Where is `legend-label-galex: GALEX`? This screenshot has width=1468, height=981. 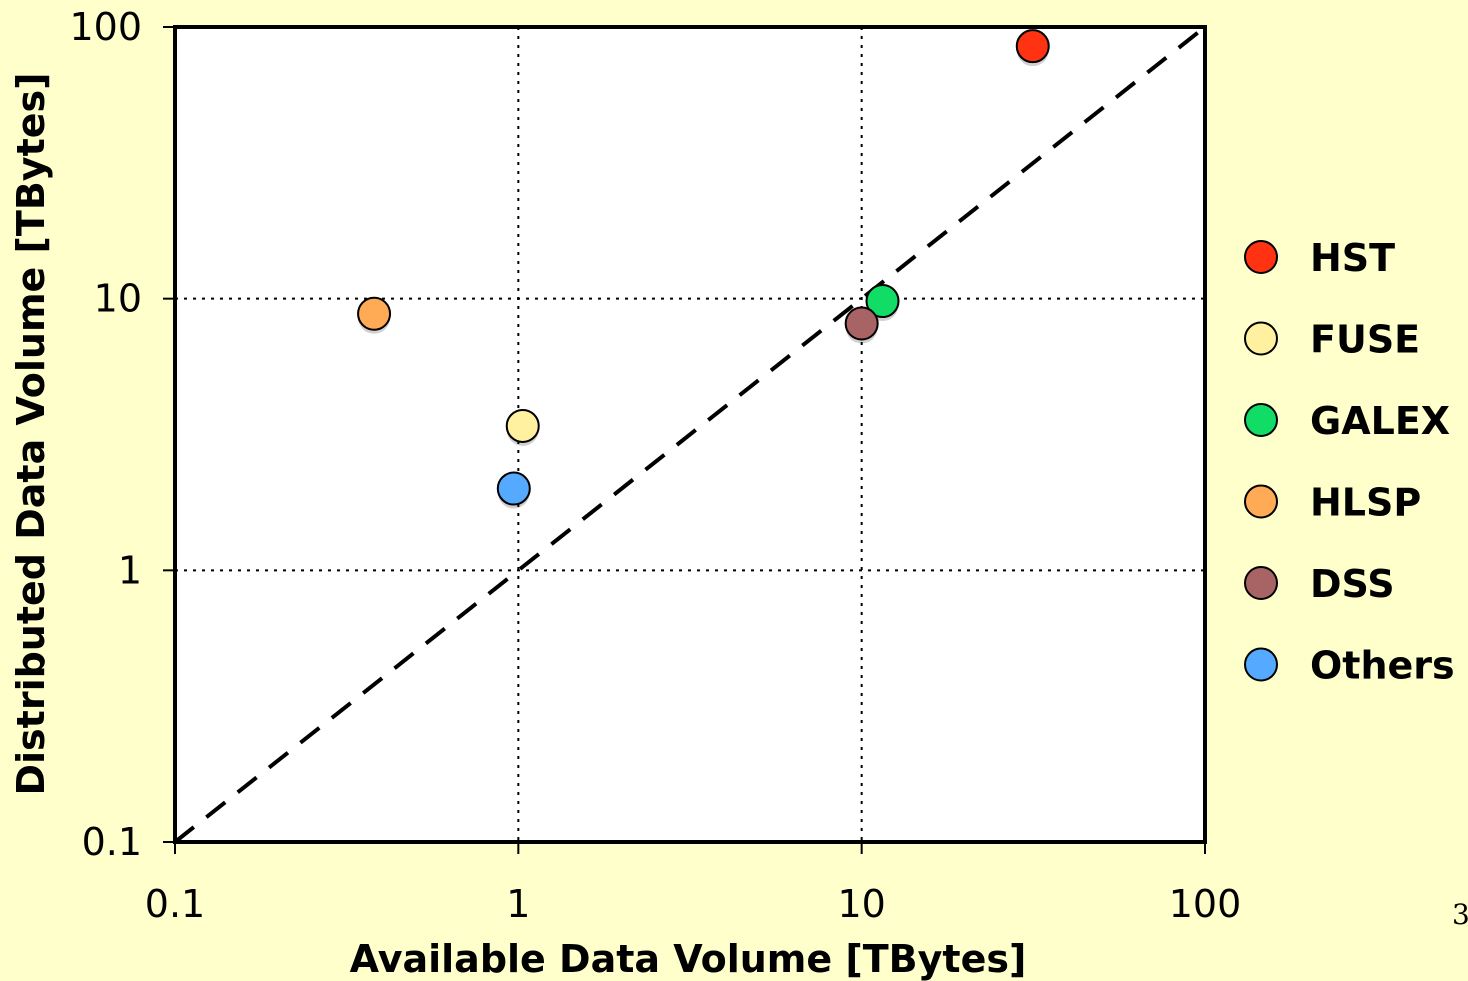 legend-label-galex: GALEX is located at coordinates (1380, 421).